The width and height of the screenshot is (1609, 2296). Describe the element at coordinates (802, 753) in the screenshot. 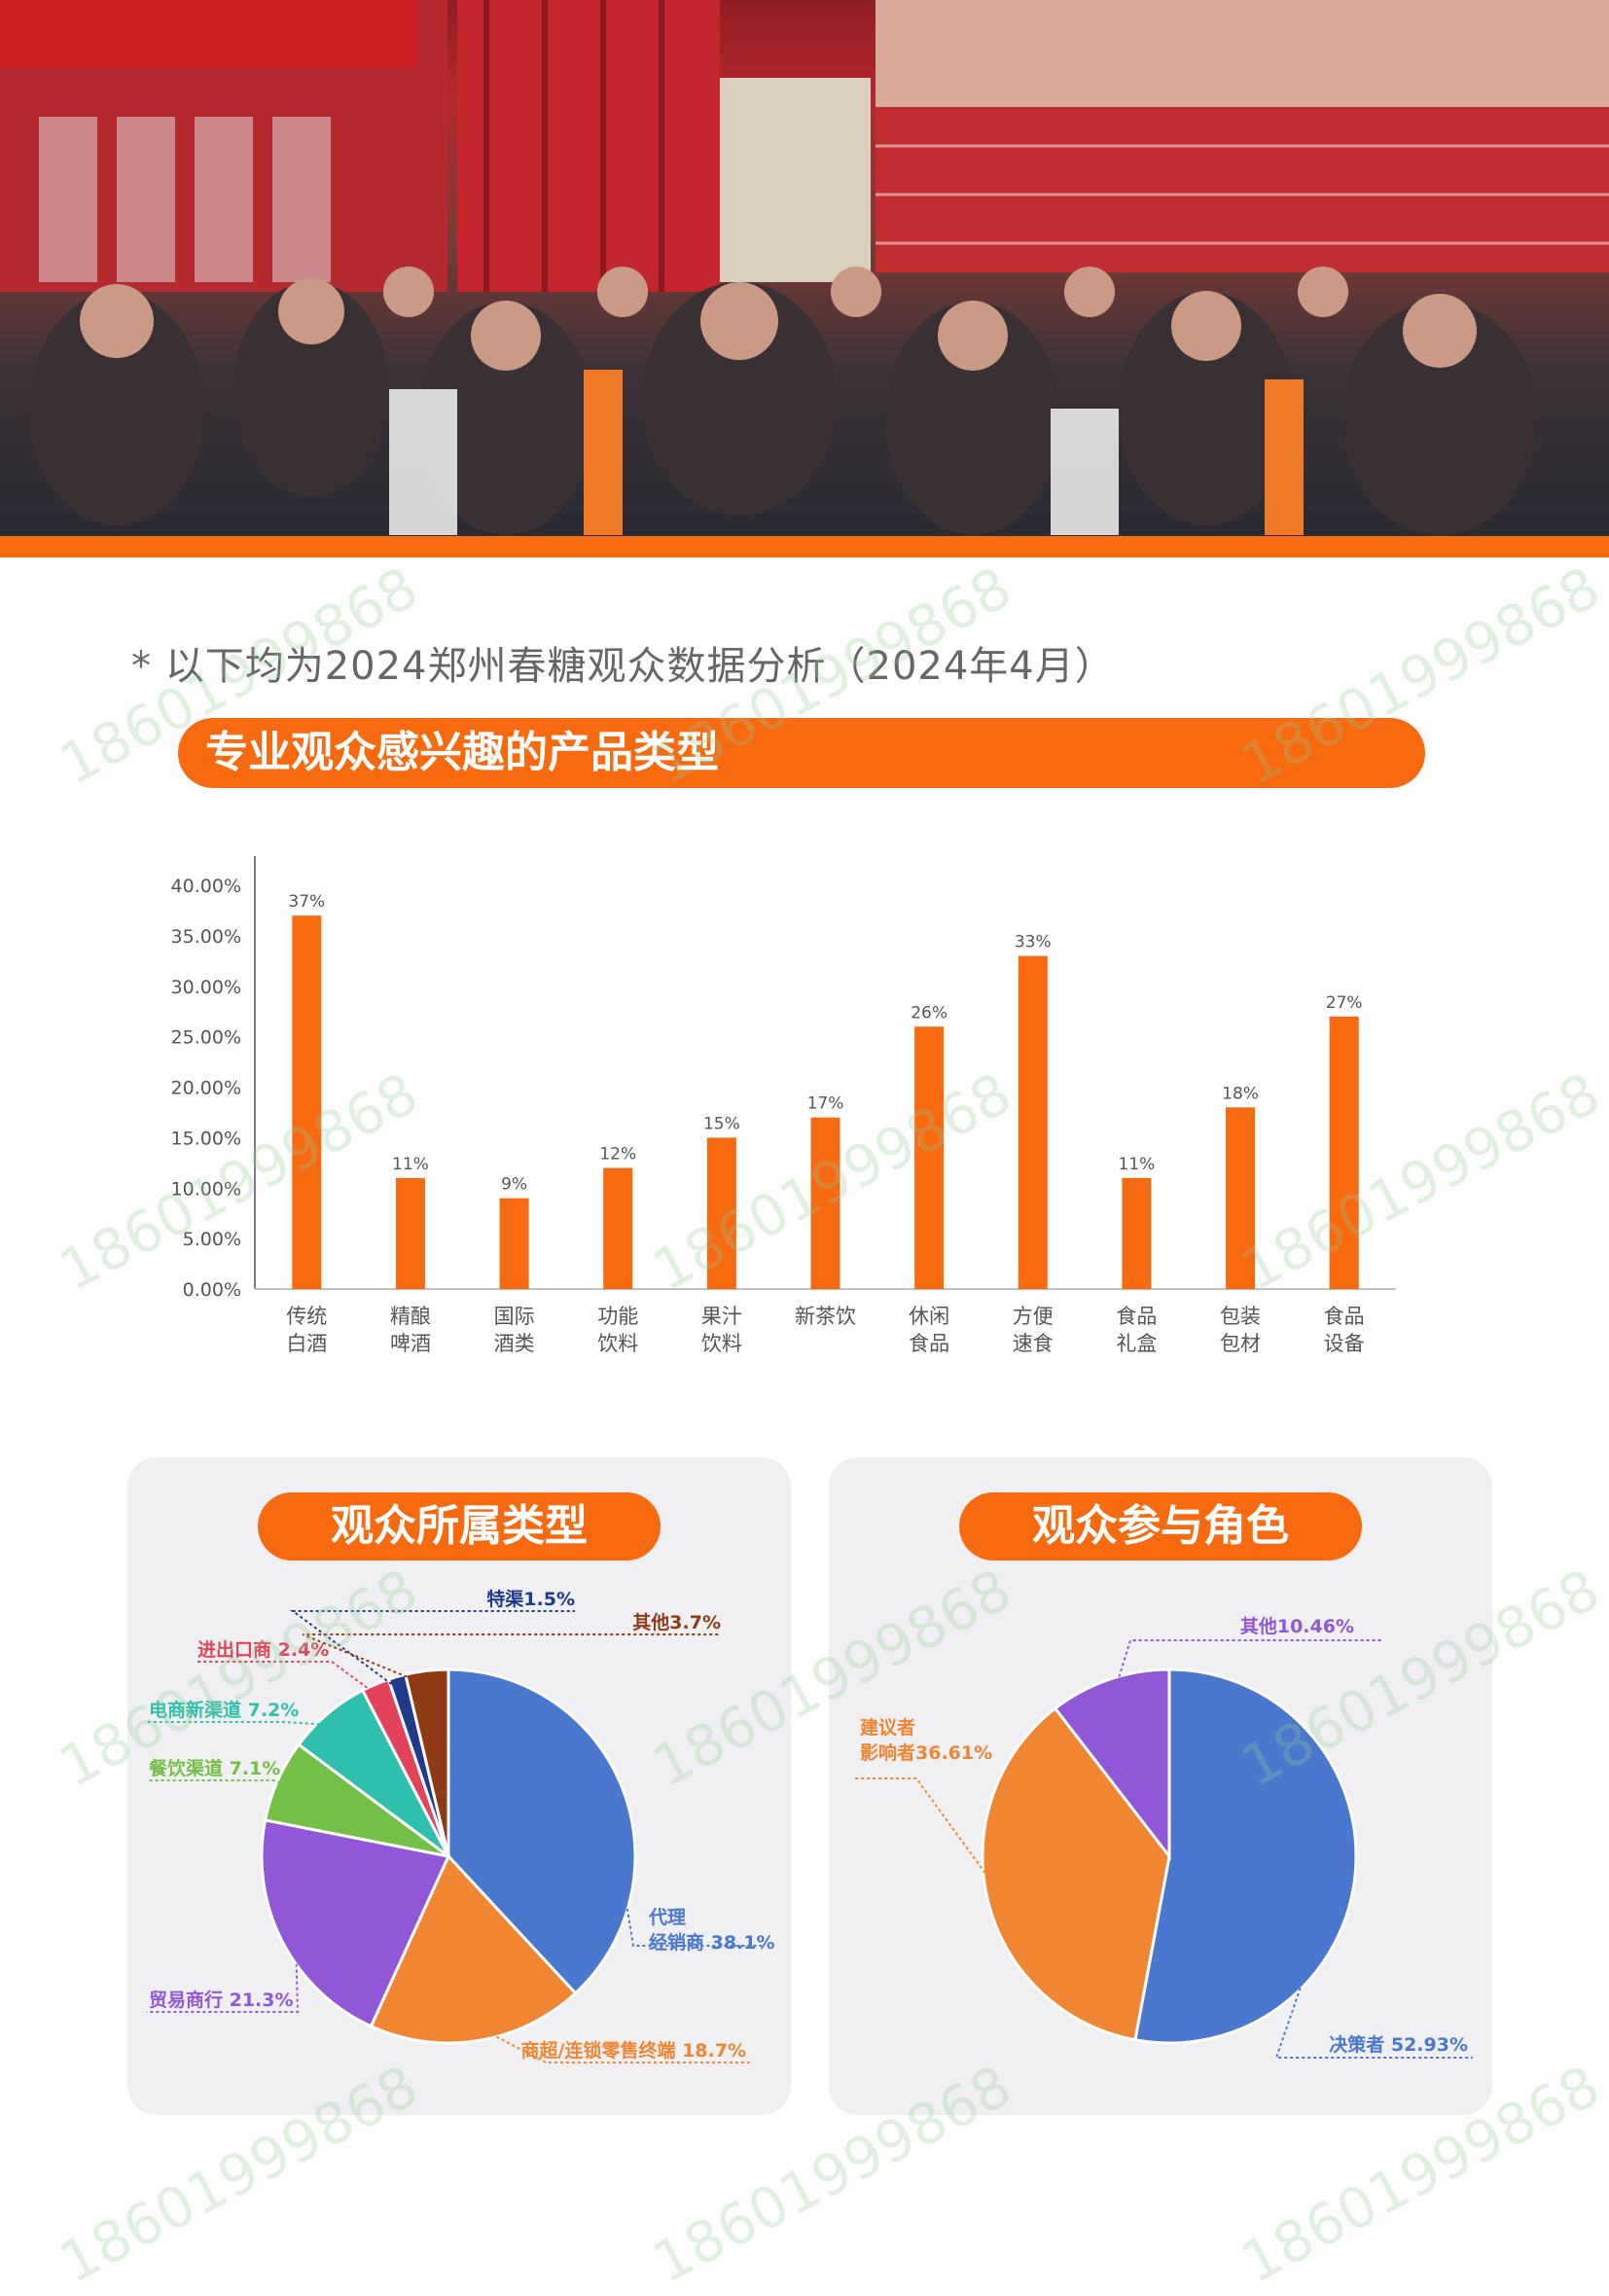

I see `chart-banner-title: 专业观众感兴趣的产品类型` at that location.